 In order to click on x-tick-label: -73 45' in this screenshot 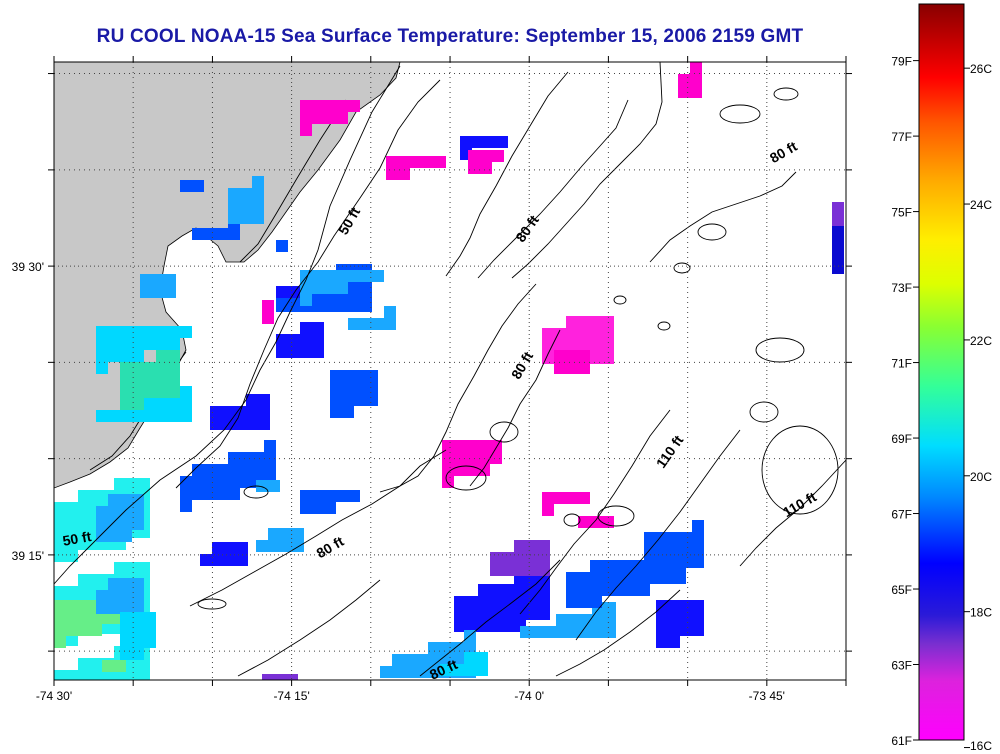, I will do `click(767, 696)`.